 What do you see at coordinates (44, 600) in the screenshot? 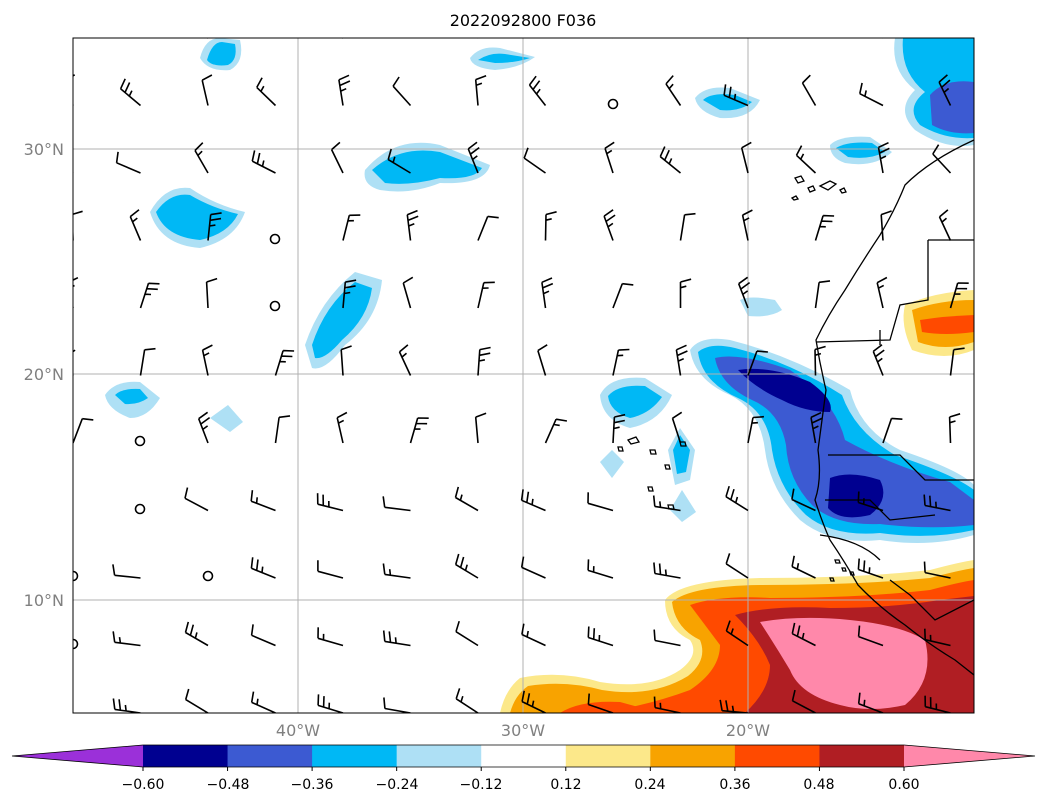
I see `lat-label-10n: 10°N` at bounding box center [44, 600].